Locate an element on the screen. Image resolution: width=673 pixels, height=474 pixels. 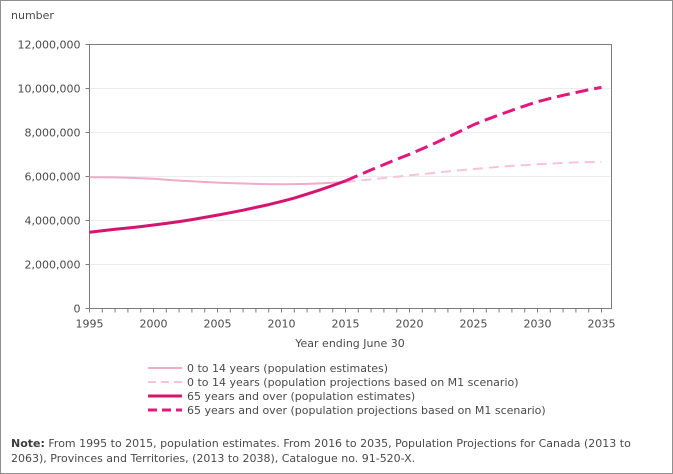
svg-text: 4,000,000 is located at coordinates (53, 221).